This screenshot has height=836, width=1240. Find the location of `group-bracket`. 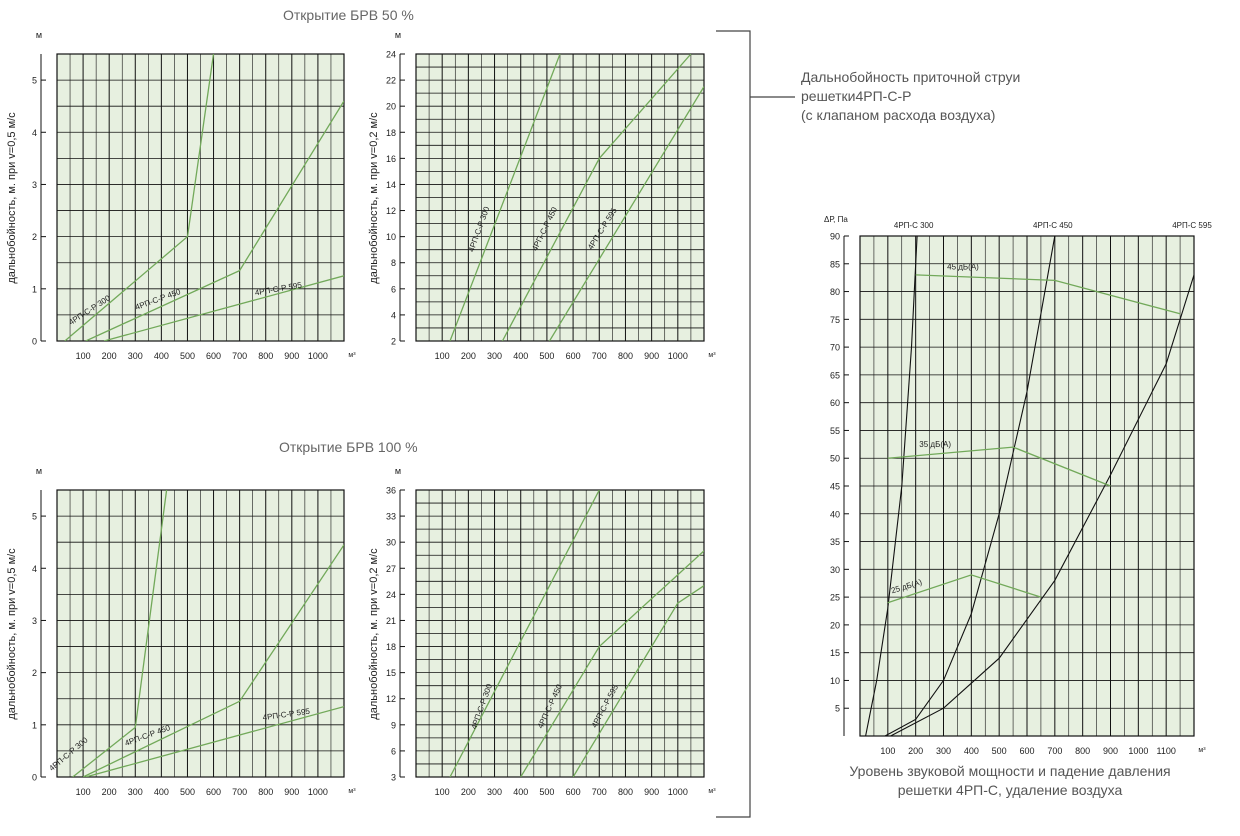

group-bracket is located at coordinates (733, 424).